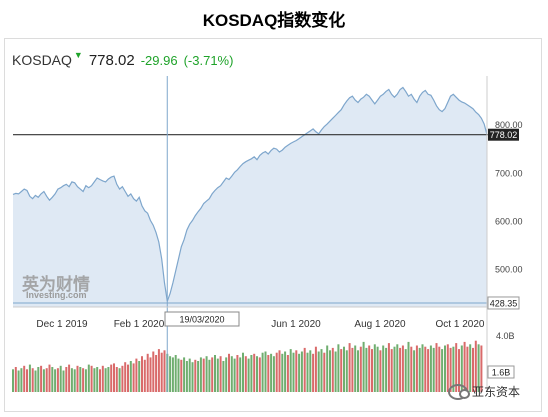 The height and width of the screenshot is (417, 548). Describe the element at coordinates (509, 173) in the screenshot. I see `y-tick-label: 700.00` at that location.